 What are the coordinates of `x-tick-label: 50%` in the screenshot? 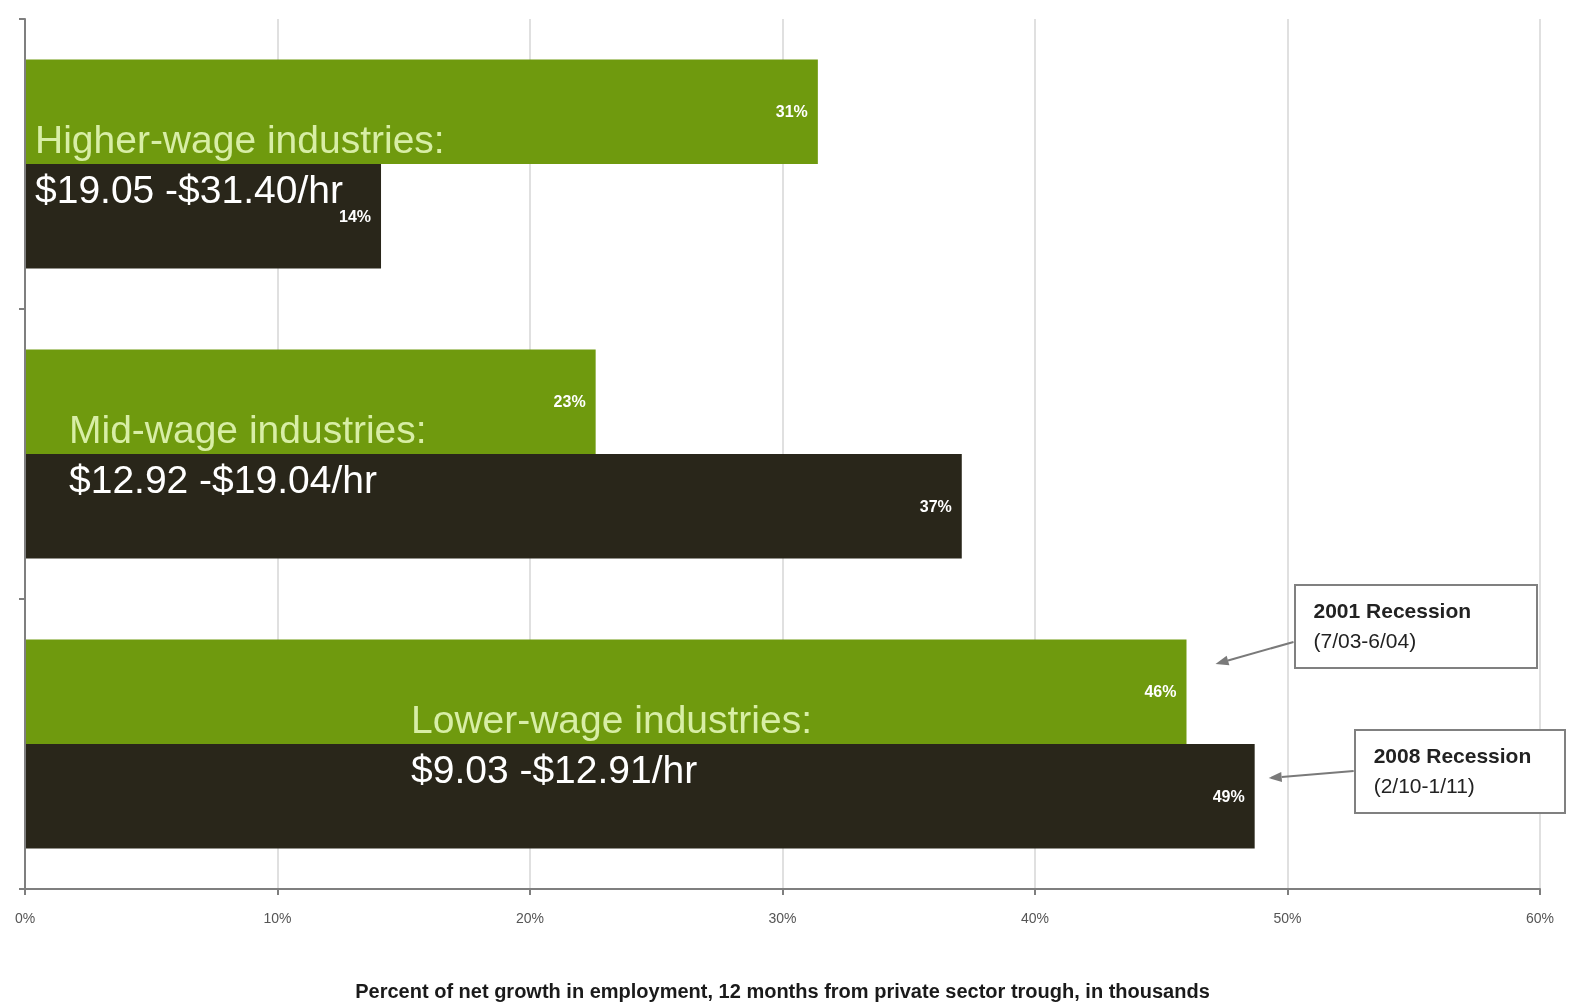 It's located at (1287, 918).